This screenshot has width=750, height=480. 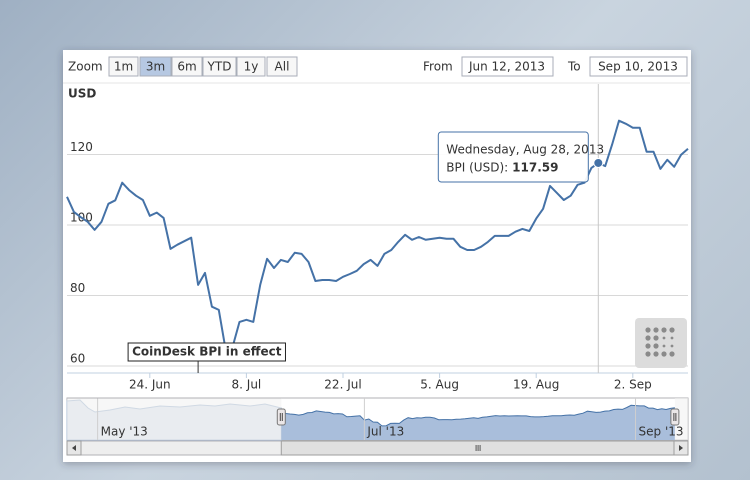 I want to click on range-button-label: 6m, so click(x=186, y=67).